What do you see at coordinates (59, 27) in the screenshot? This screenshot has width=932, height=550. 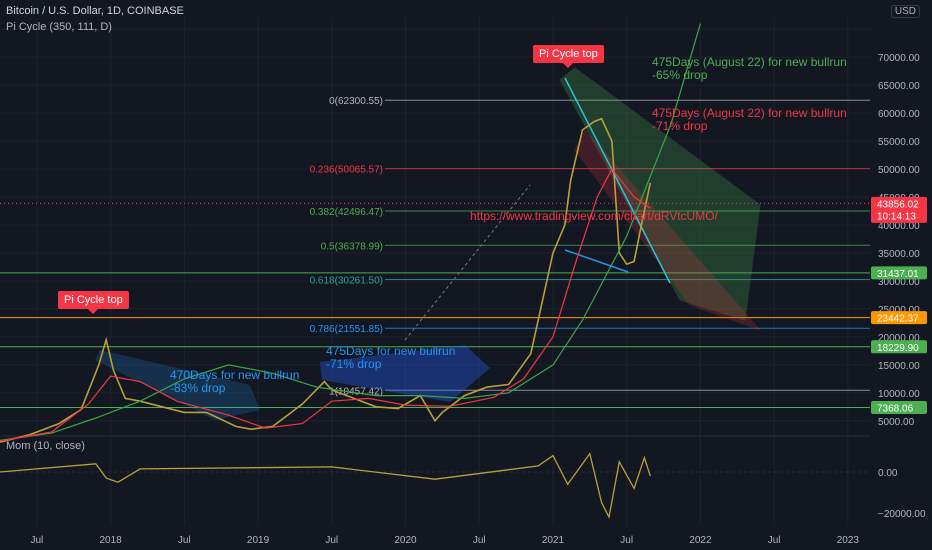 I see `indicator-title: Pi Cycle (350, 111, D)` at bounding box center [59, 27].